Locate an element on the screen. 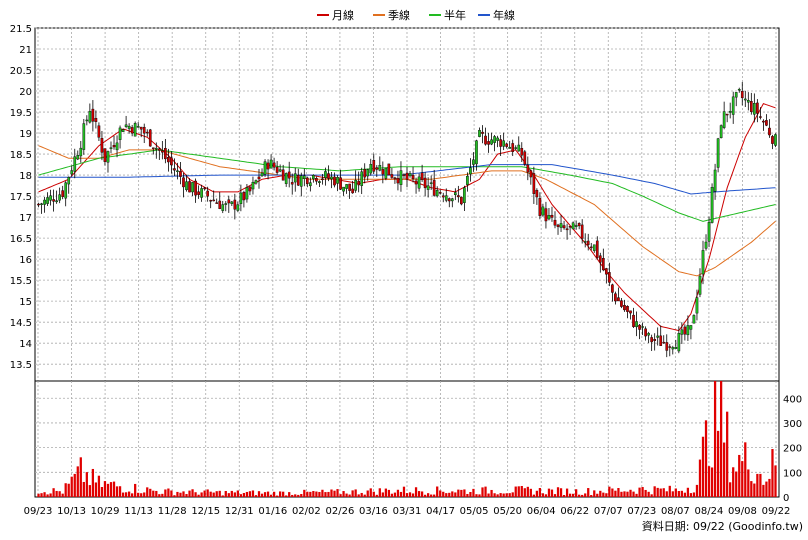  y-tick-label: 18.5 is located at coordinates (21, 155).